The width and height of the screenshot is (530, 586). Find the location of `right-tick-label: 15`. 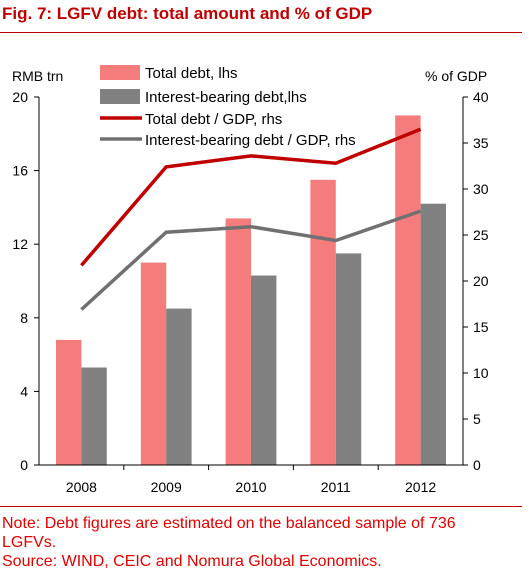

right-tick-label: 15 is located at coordinates (481, 327).